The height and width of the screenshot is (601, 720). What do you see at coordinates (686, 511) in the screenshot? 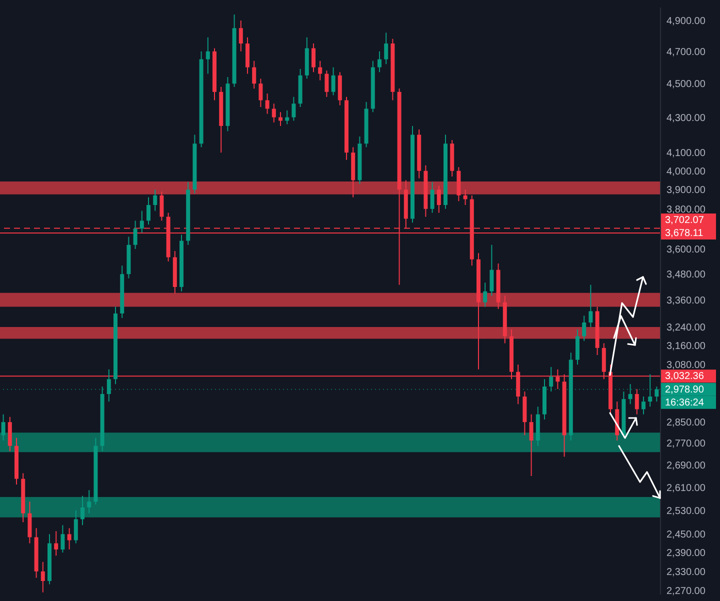
I see `y-tick-label: 2,530.00` at bounding box center [686, 511].